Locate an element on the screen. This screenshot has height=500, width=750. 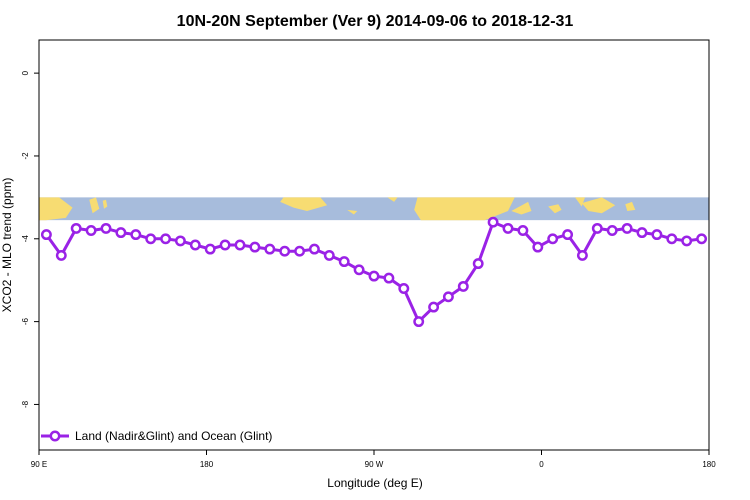
map-band is located at coordinates (374, 209).